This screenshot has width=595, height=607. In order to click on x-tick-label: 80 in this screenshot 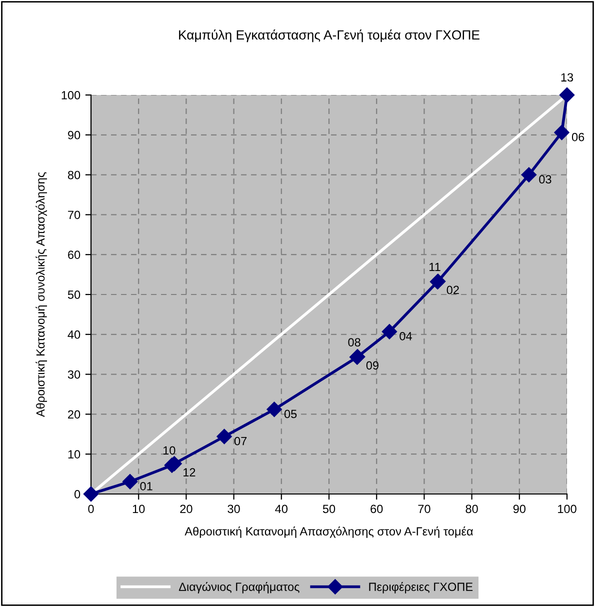, I will do `click(472, 509)`.